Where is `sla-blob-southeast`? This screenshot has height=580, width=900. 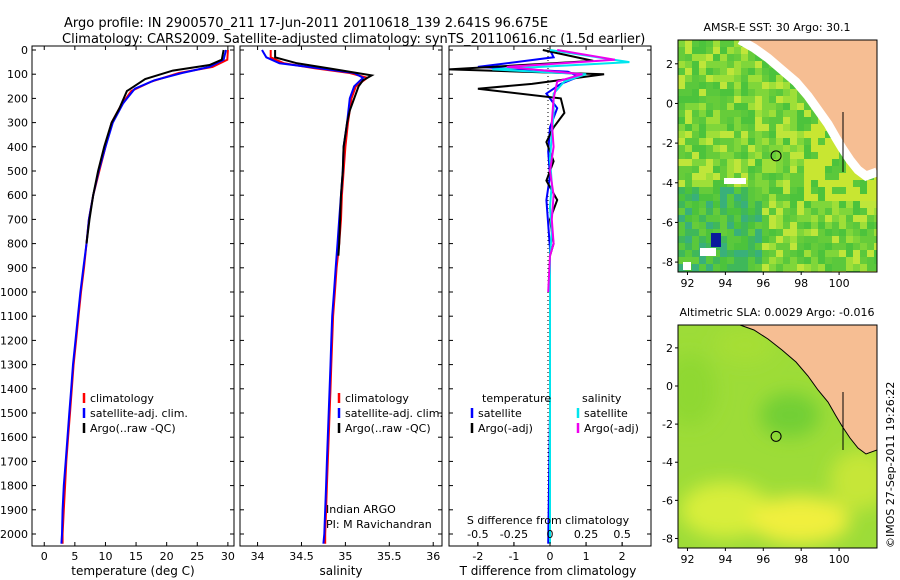 sla-blob-southeast is located at coordinates (853, 480).